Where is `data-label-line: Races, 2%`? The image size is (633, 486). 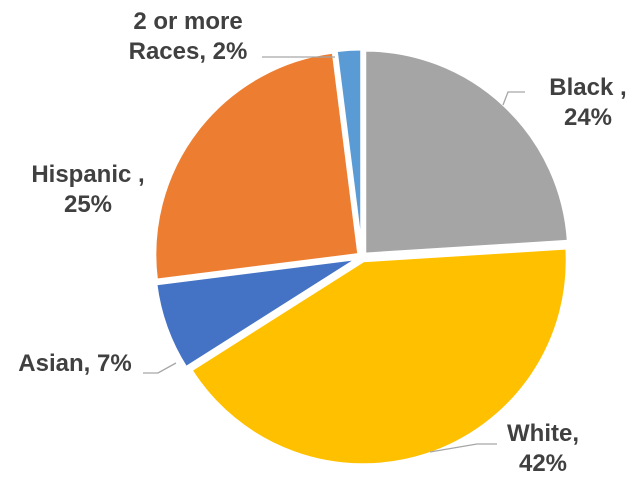 data-label-line: Races, 2% is located at coordinates (188, 51).